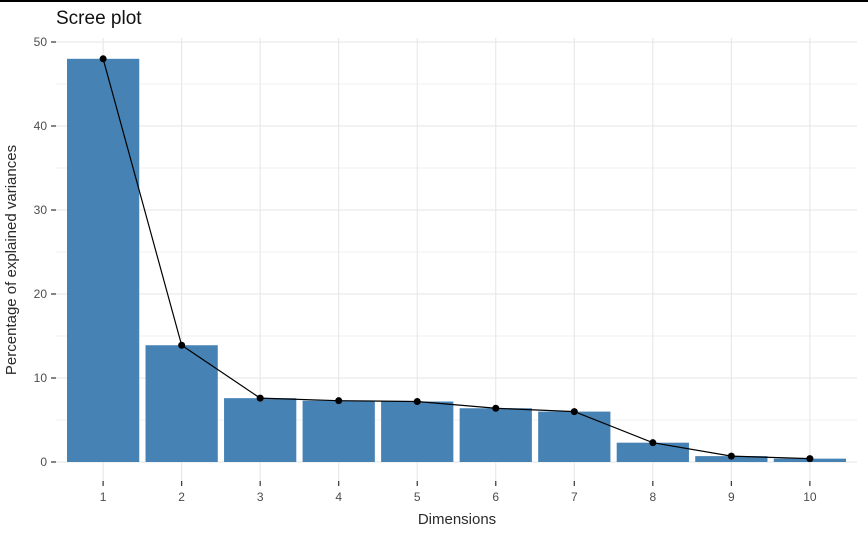 The image size is (868, 538). I want to click on window-top-border, so click(434, 1).